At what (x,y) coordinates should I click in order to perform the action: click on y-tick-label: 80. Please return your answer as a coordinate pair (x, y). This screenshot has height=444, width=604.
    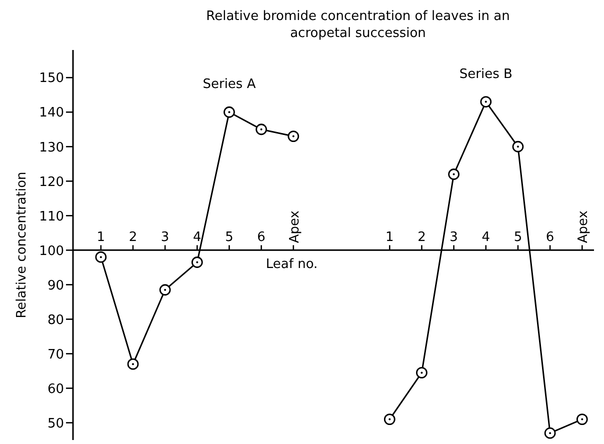
    Looking at the image, I should click on (55, 320).